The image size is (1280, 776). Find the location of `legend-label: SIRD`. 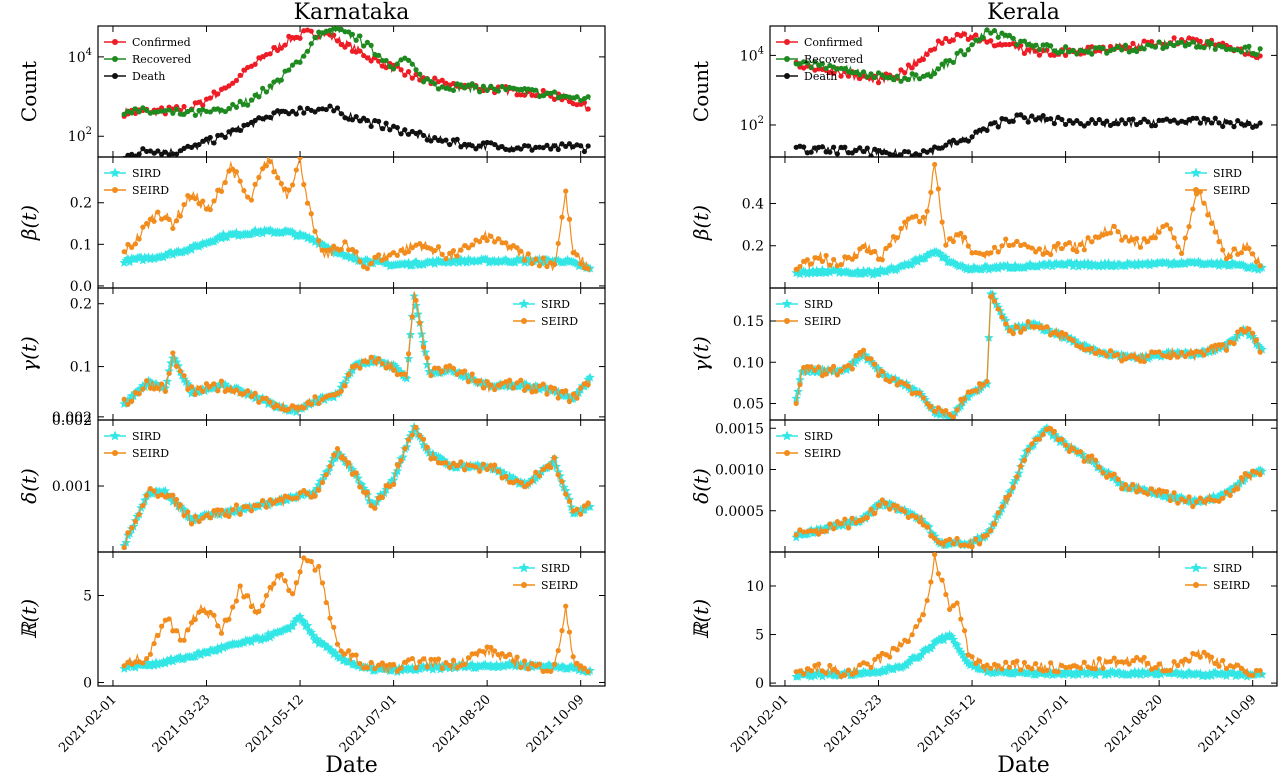

legend-label: SIRD is located at coordinates (555, 304).